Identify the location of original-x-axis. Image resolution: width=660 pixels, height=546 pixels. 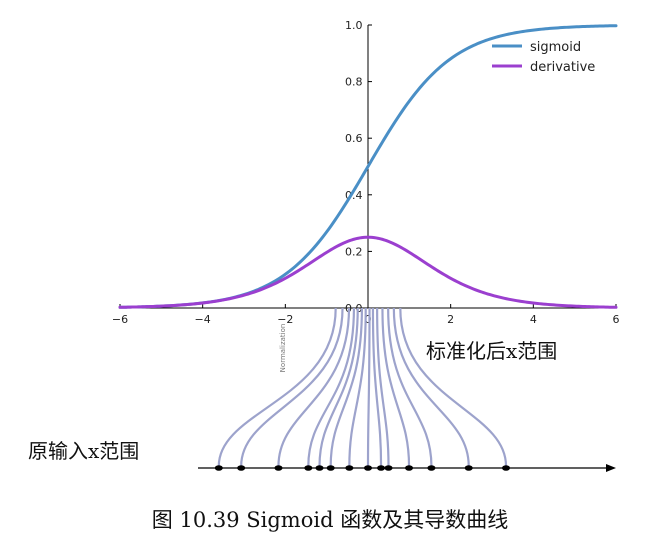
(407, 468).